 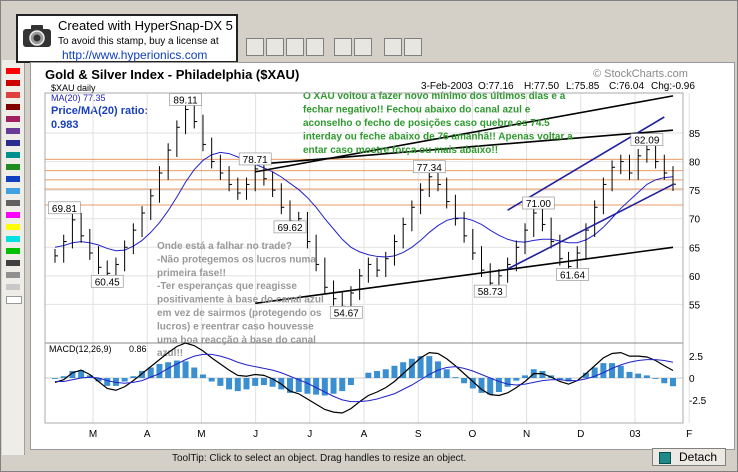 What do you see at coordinates (689, 457) in the screenshot?
I see `detach-button: Detach` at bounding box center [689, 457].